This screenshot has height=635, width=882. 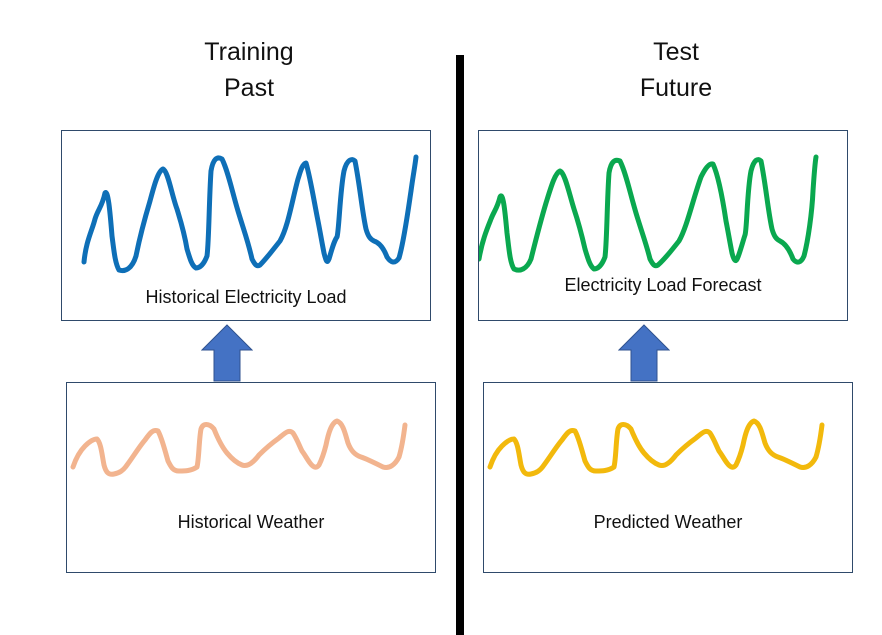 What do you see at coordinates (251, 477) in the screenshot?
I see `historical-weather-panel: Historical Weather` at bounding box center [251, 477].